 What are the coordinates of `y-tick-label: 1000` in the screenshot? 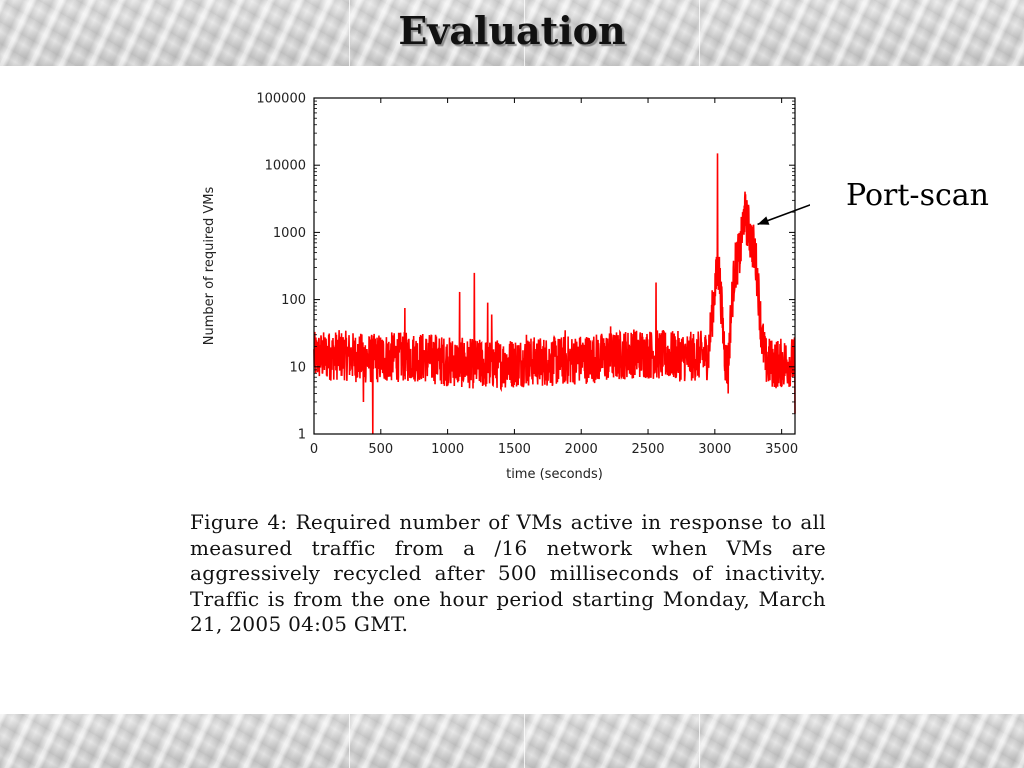 It's located at (289, 233).